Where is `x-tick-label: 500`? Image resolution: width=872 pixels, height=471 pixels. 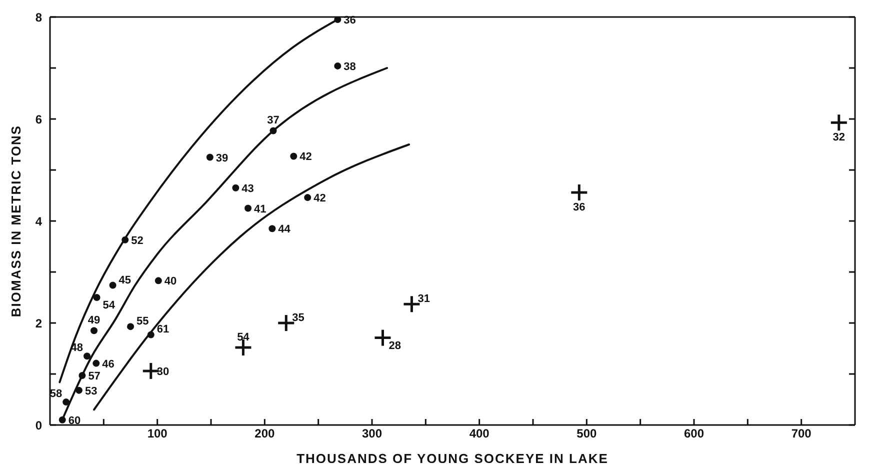 x-tick-label: 500 is located at coordinates (586, 433).